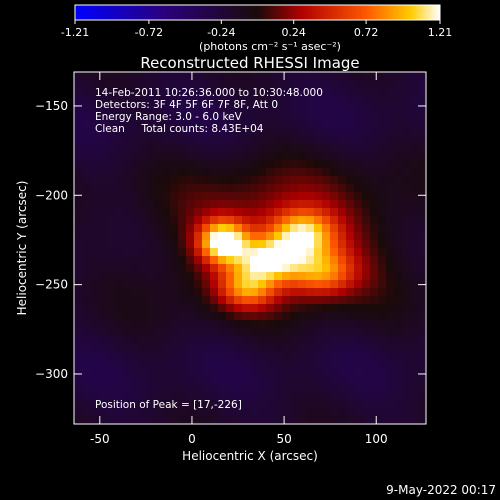 Image resolution: width=500 pixels, height=500 pixels. What do you see at coordinates (100, 439) in the screenshot?
I see `x-tick-label: -50` at bounding box center [100, 439].